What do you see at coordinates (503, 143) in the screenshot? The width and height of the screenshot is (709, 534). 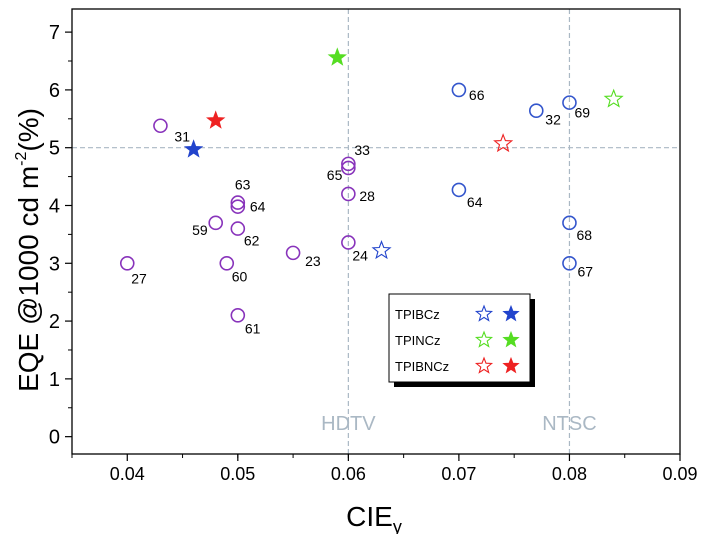 I see `star-tpibncz-open` at bounding box center [503, 143].